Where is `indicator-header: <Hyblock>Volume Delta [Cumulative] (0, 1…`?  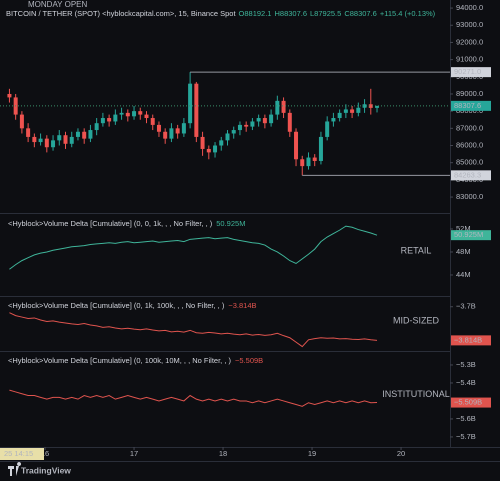 indicator-header: <Hyblock>Volume Delta [Cumulative] (0, 1… is located at coordinates (135, 360).